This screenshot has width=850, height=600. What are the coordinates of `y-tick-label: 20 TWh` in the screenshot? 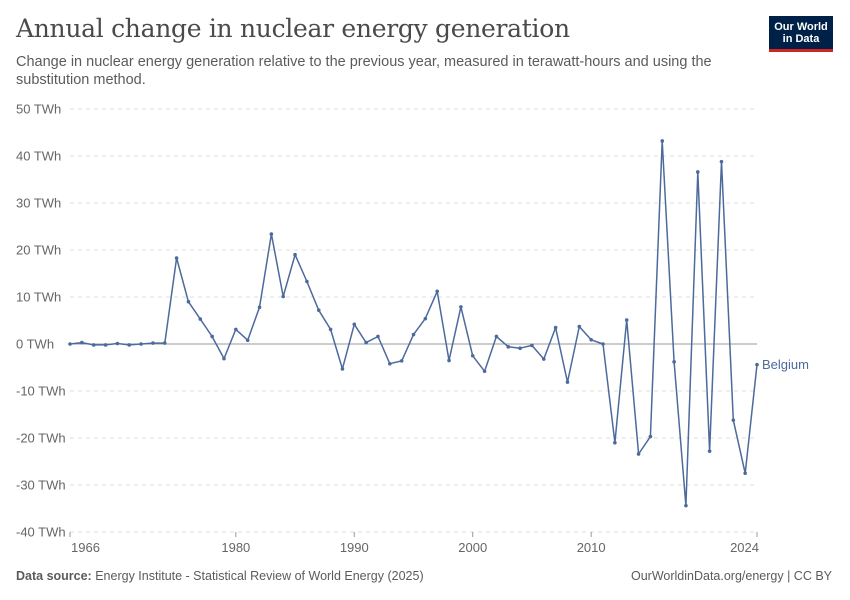 It's located at (38, 250).